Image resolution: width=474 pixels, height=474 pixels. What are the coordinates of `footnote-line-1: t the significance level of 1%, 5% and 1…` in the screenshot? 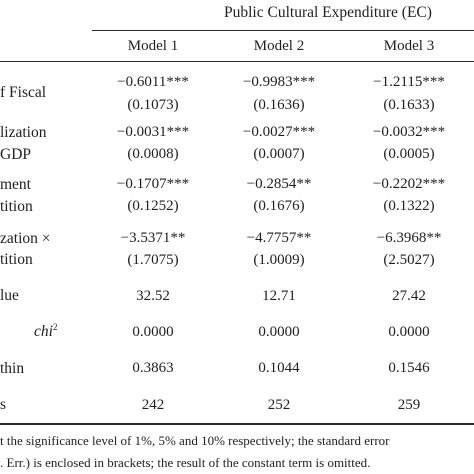 It's located at (195, 440).